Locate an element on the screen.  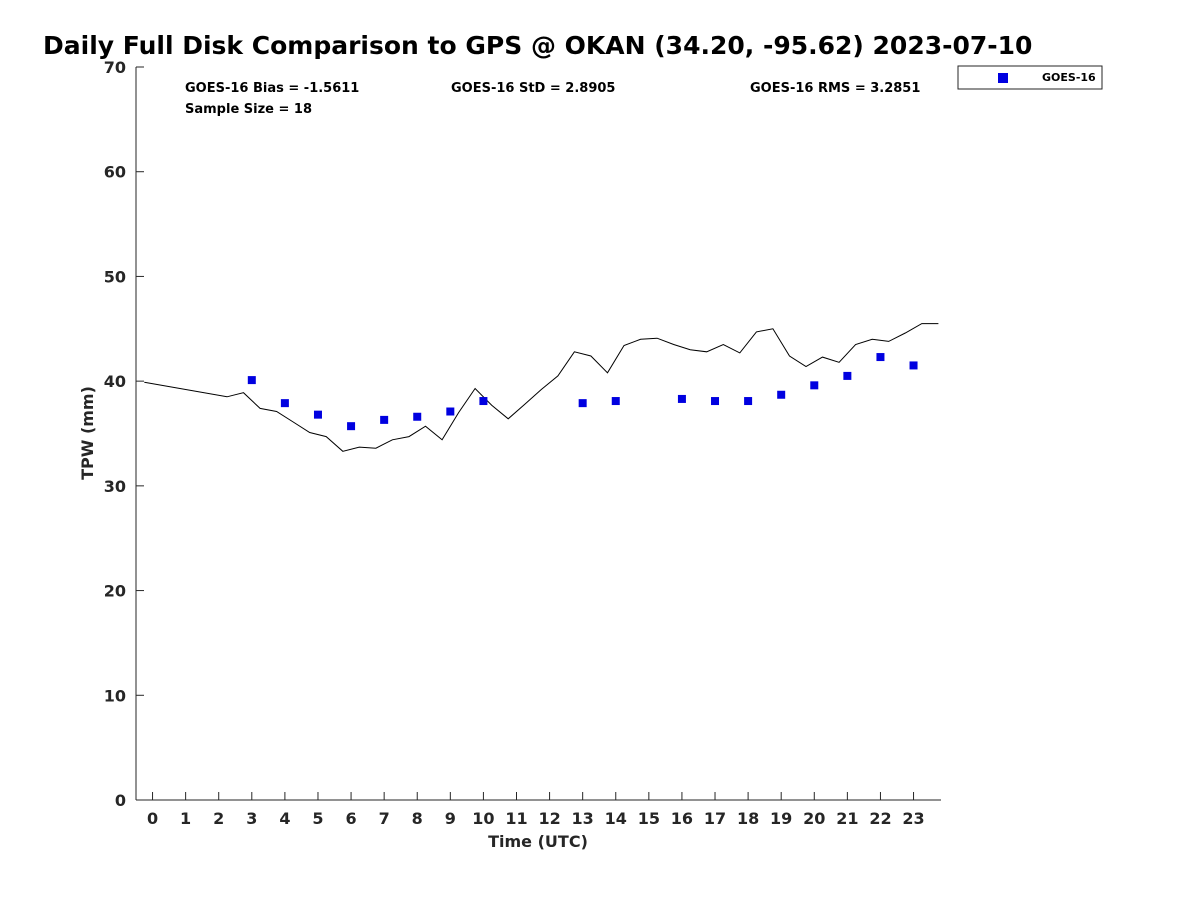
legend-box is located at coordinates (1030, 77).